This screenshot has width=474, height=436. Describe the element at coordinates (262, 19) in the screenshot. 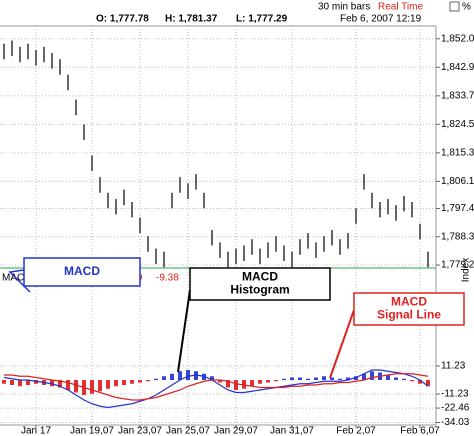

I see `low: L: 1,777.29` at that location.